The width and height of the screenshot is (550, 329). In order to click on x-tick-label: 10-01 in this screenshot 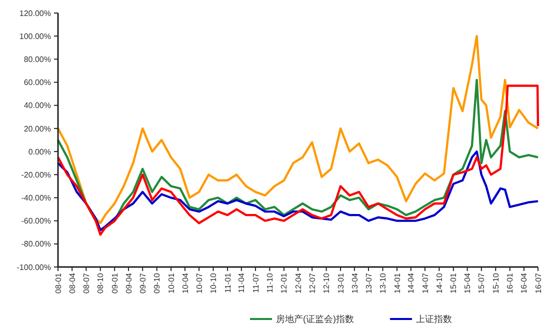, I will do `click(171, 283)`.